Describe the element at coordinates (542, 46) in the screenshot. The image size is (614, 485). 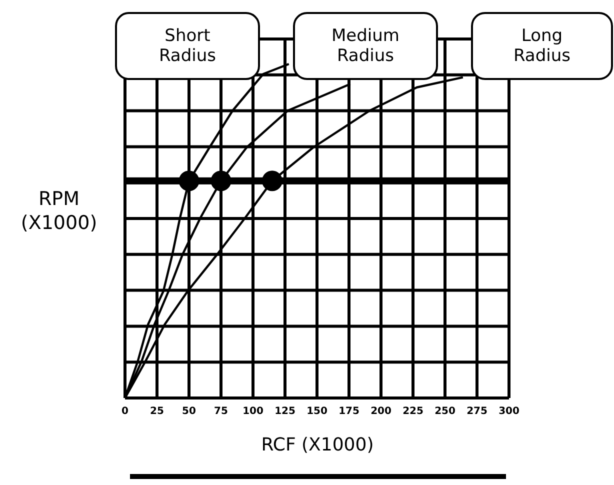
I see `callout-box: Long Radius` at that location.